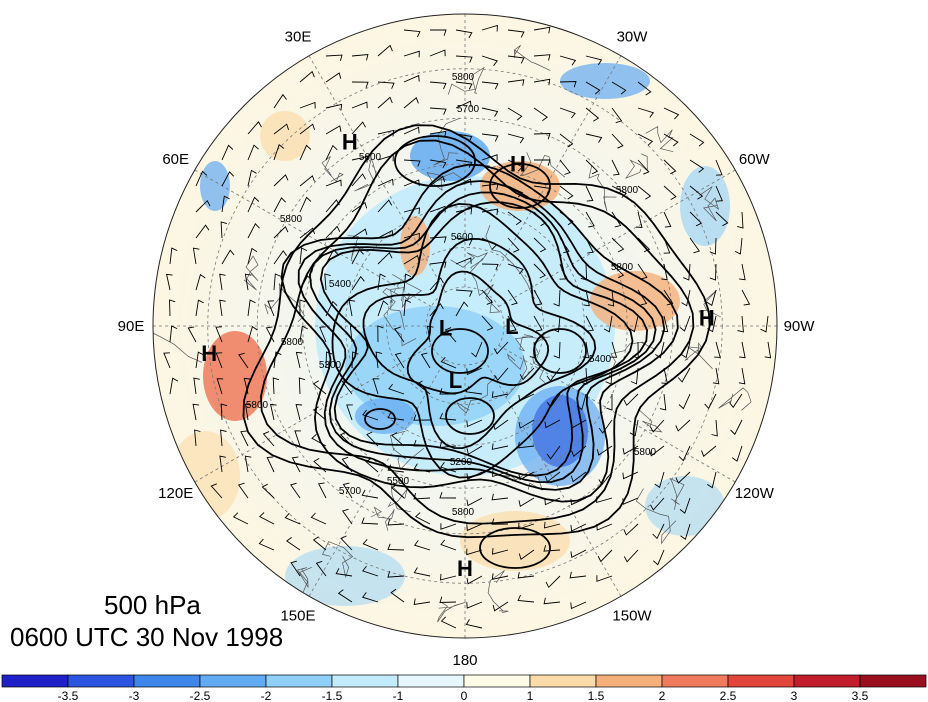  I want to click on valid-time: 0600 UTC 30 Nov 1998, so click(147, 637).